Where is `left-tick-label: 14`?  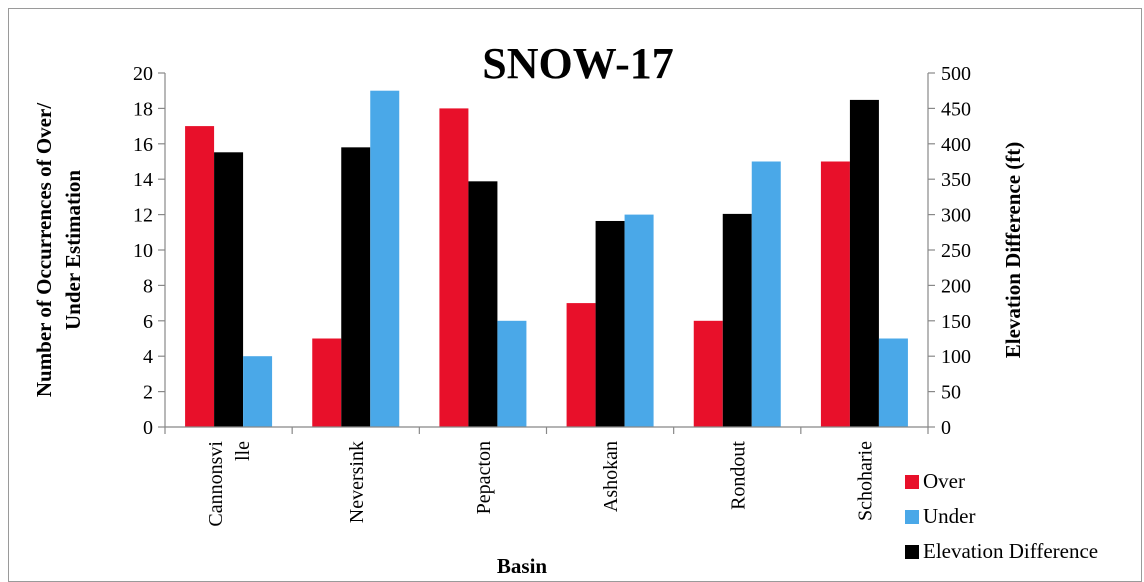
left-tick-label: 14 is located at coordinates (143, 180).